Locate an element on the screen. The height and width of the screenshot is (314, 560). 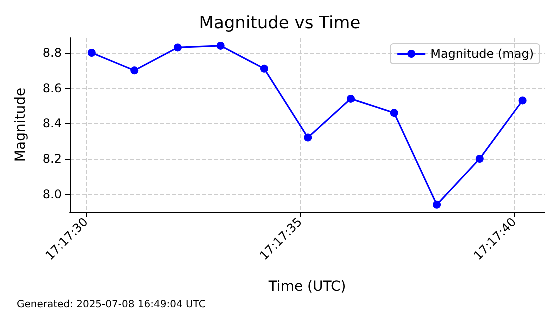
y-axis-title: Magnitude is located at coordinates (21, 125).